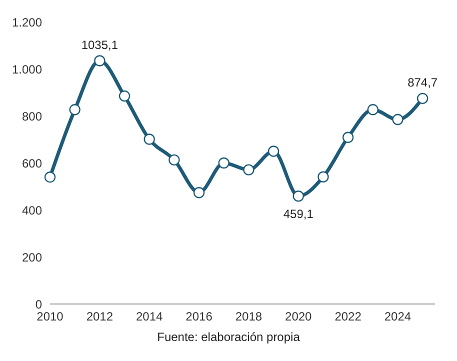 This screenshot has width=457, height=361. I want to click on y-tick-label: 0, so click(38, 304).